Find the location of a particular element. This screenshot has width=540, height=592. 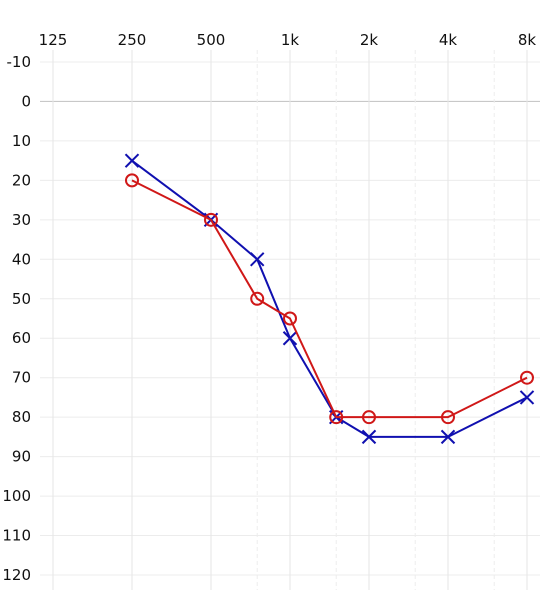

y-tick-label: 90 is located at coordinates (21, 457).